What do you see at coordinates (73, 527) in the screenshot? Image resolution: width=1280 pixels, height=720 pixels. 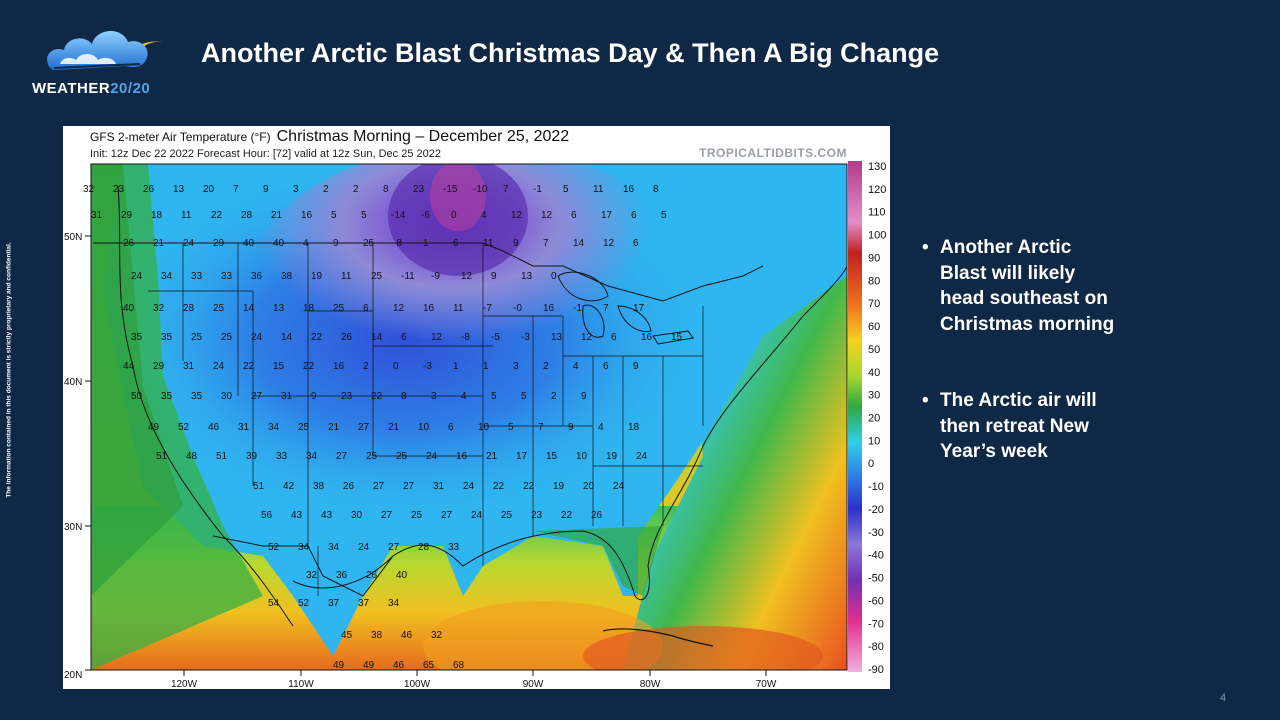 I see `latitude-label: 30N` at bounding box center [73, 527].